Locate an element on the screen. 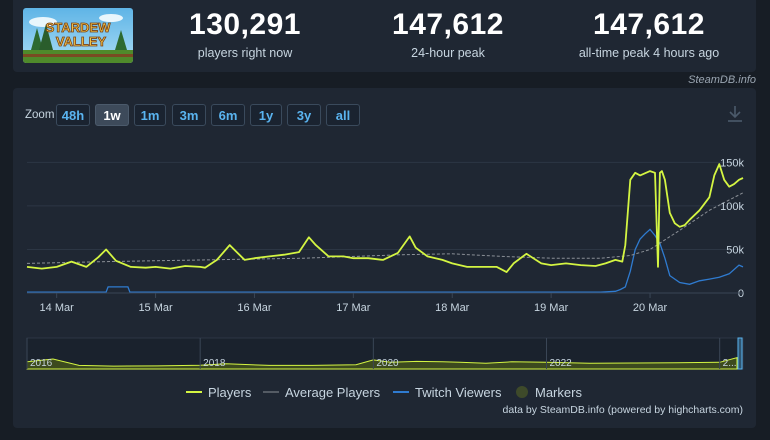  y-tick-label: 50k is located at coordinates (735, 250).